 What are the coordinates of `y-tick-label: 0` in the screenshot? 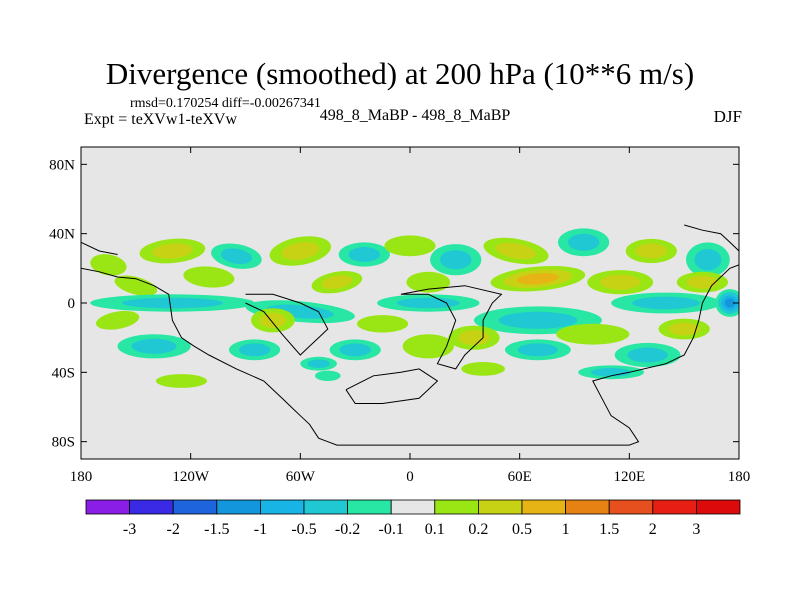 It's located at (72, 304).